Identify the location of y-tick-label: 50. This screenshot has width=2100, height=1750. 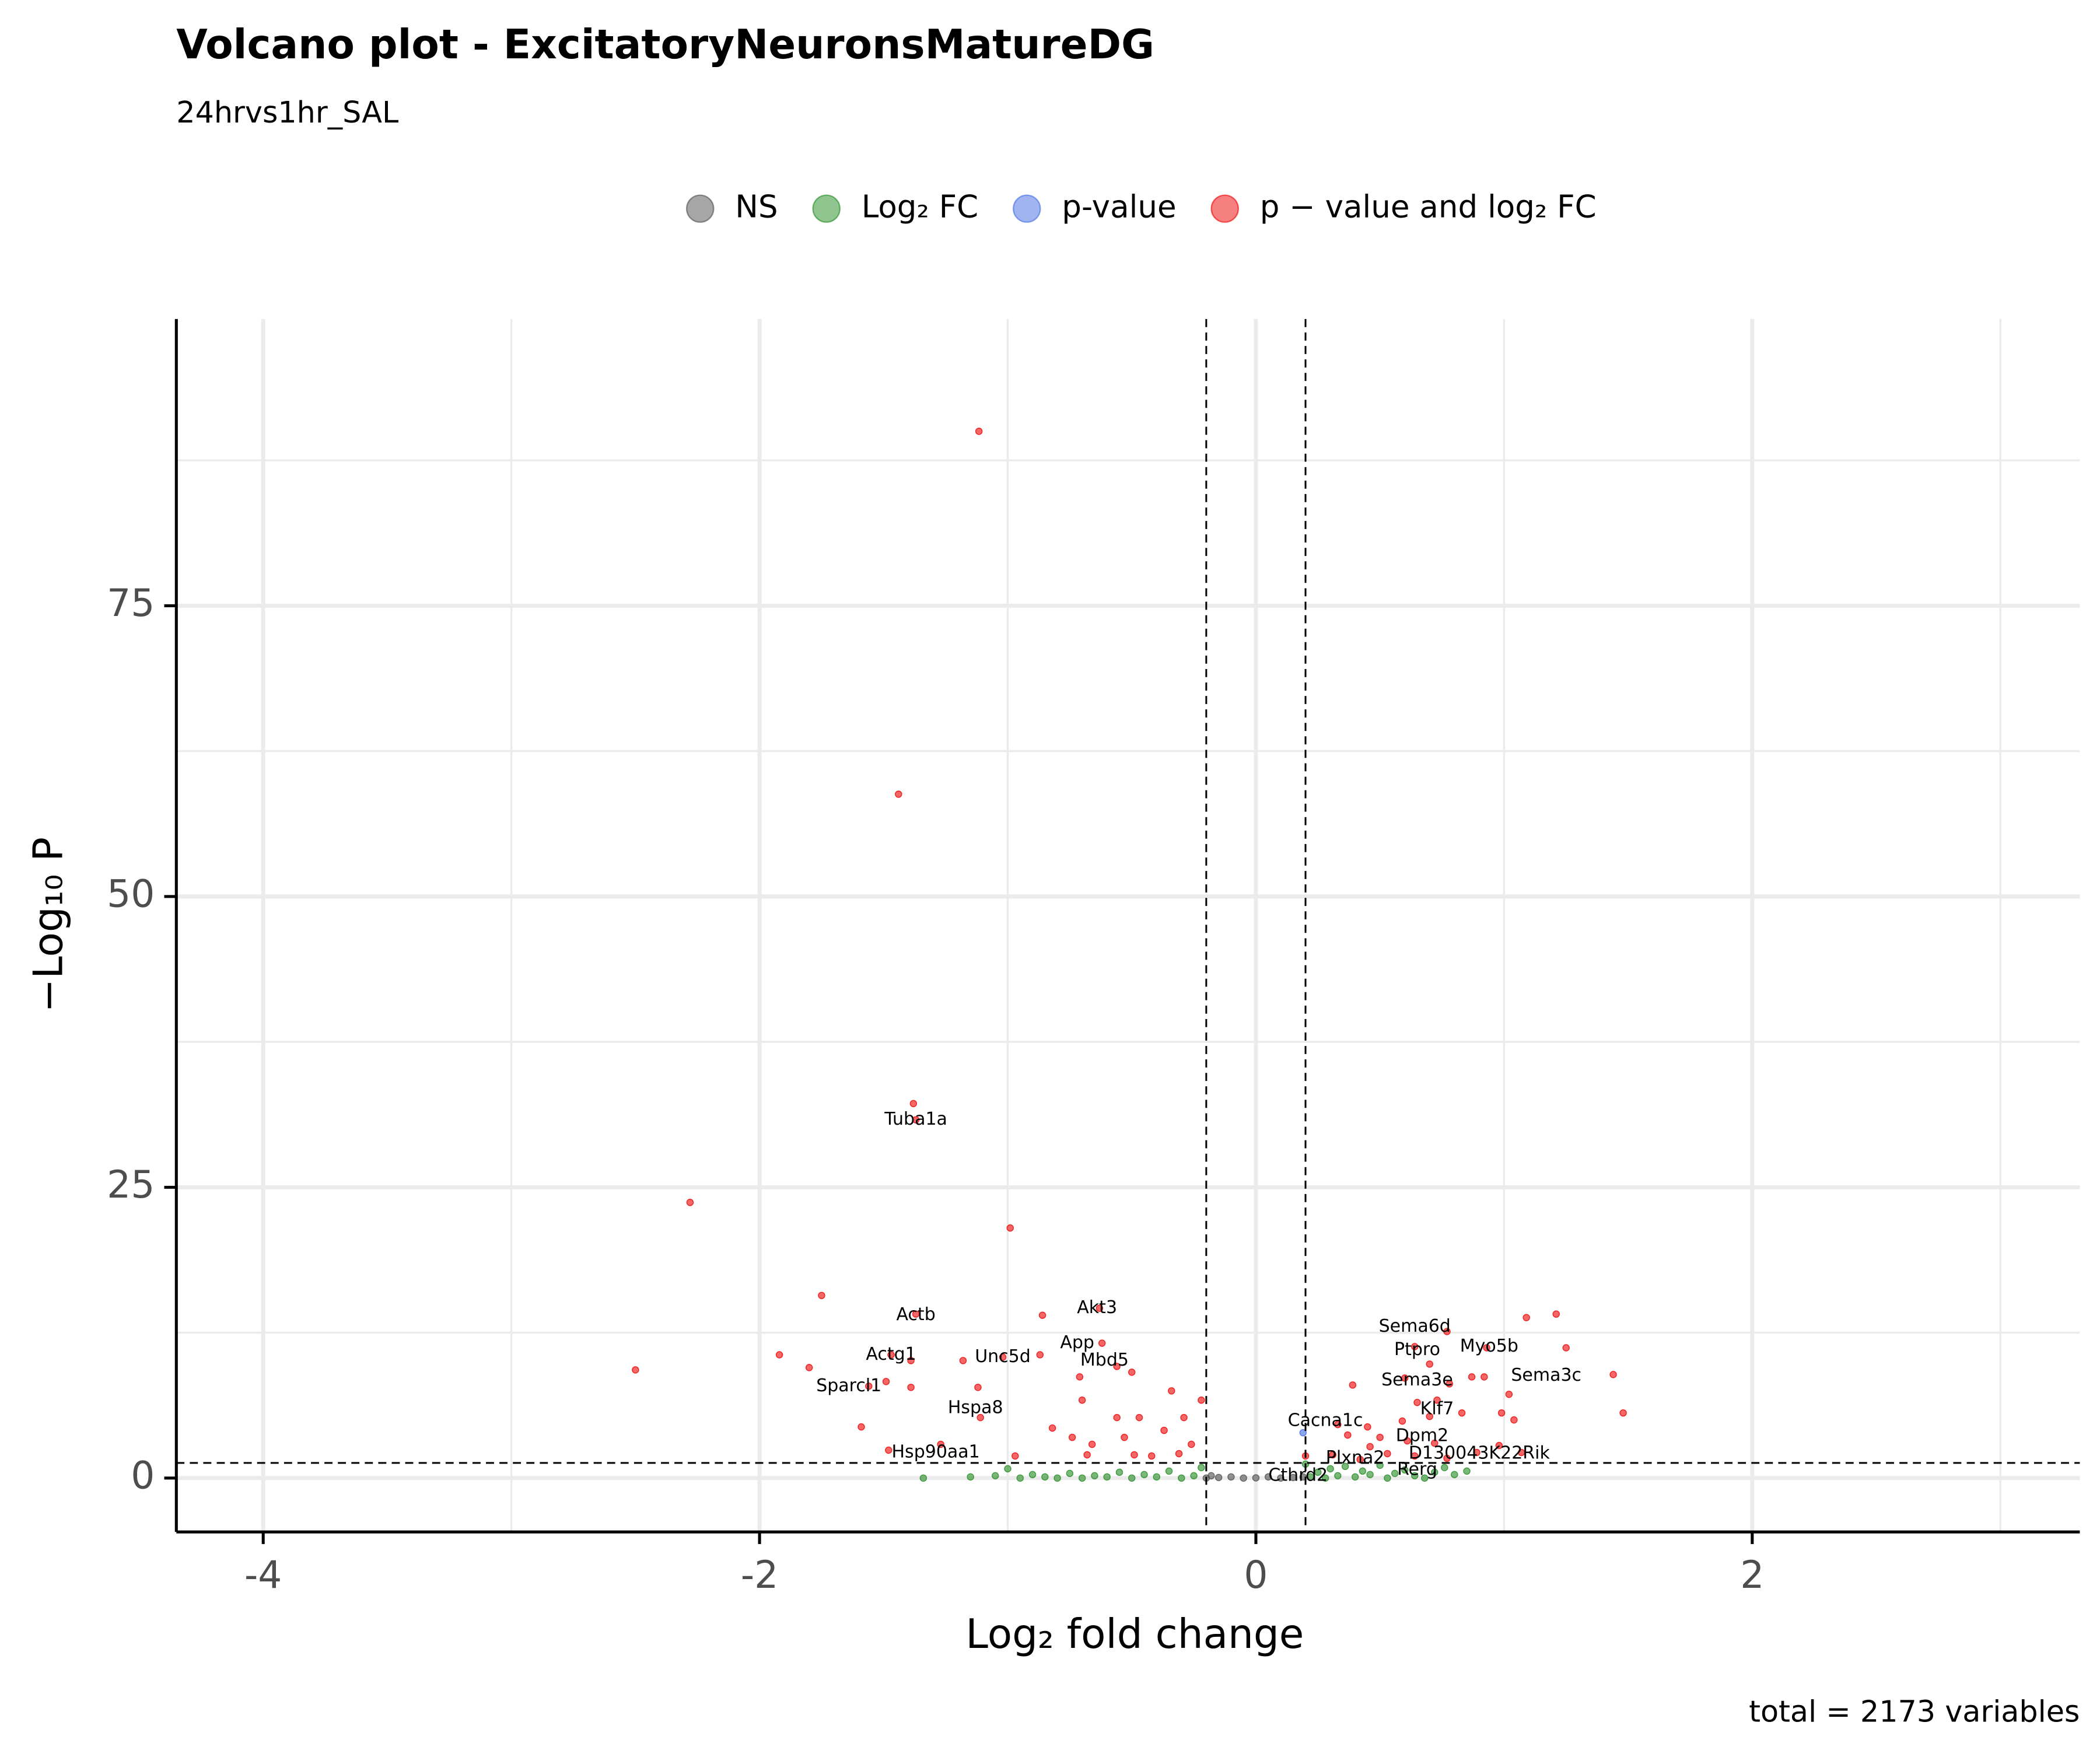
(131, 894).